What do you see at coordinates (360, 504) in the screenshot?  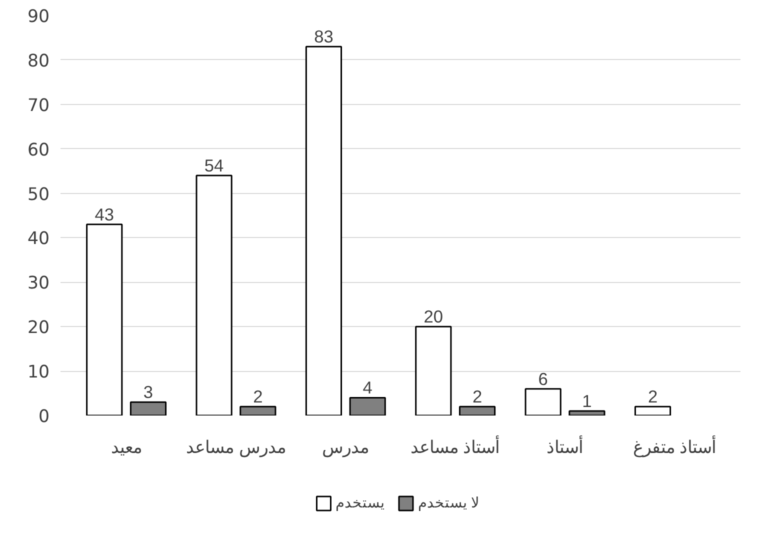 I see `legend-label: يستخدم` at bounding box center [360, 504].